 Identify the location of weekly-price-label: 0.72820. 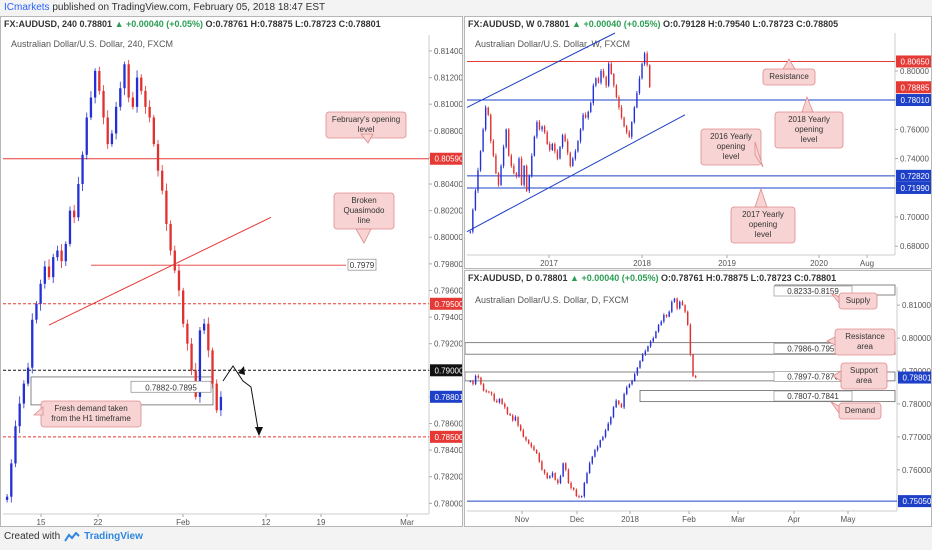
(915, 176).